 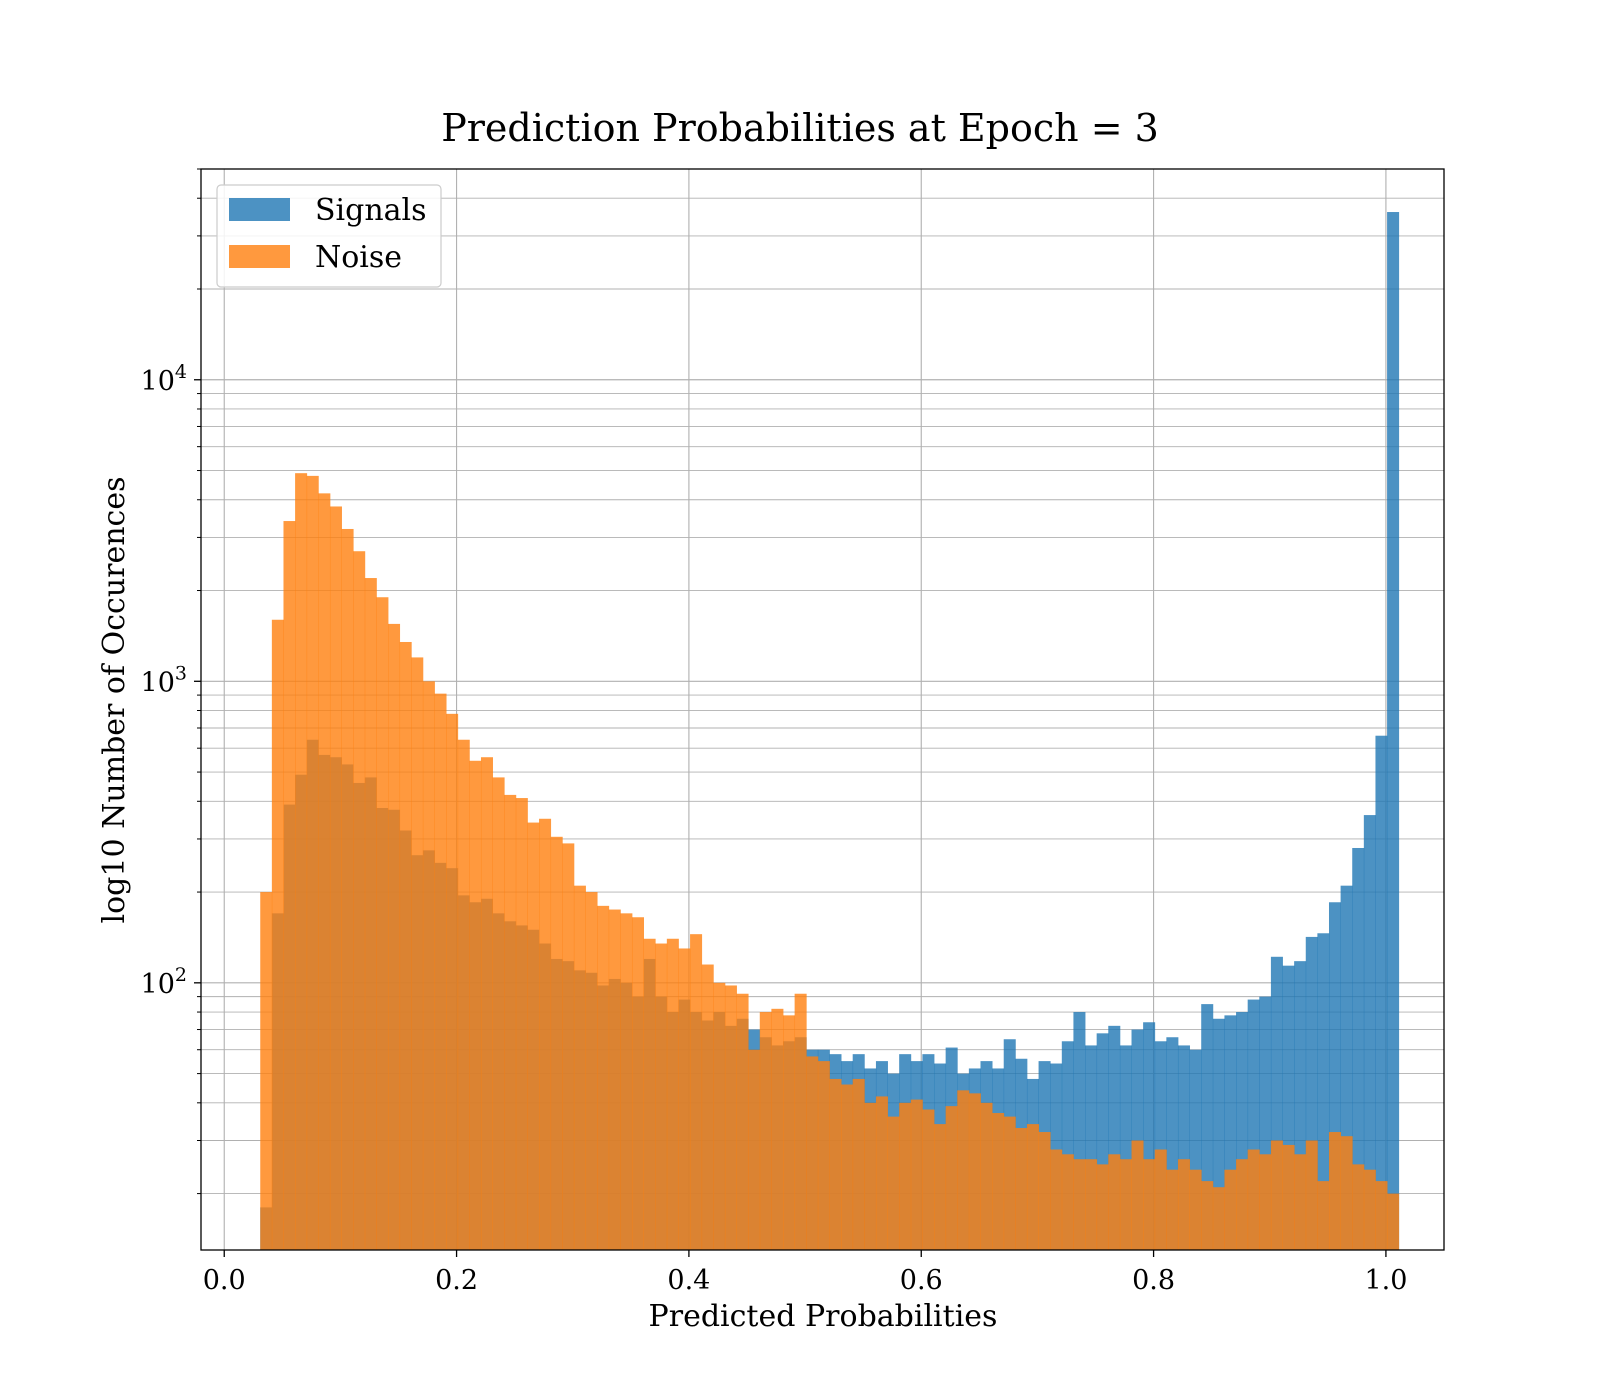 What do you see at coordinates (823, 1316) in the screenshot?
I see `x-axis-label: Predicted Probabilities` at bounding box center [823, 1316].